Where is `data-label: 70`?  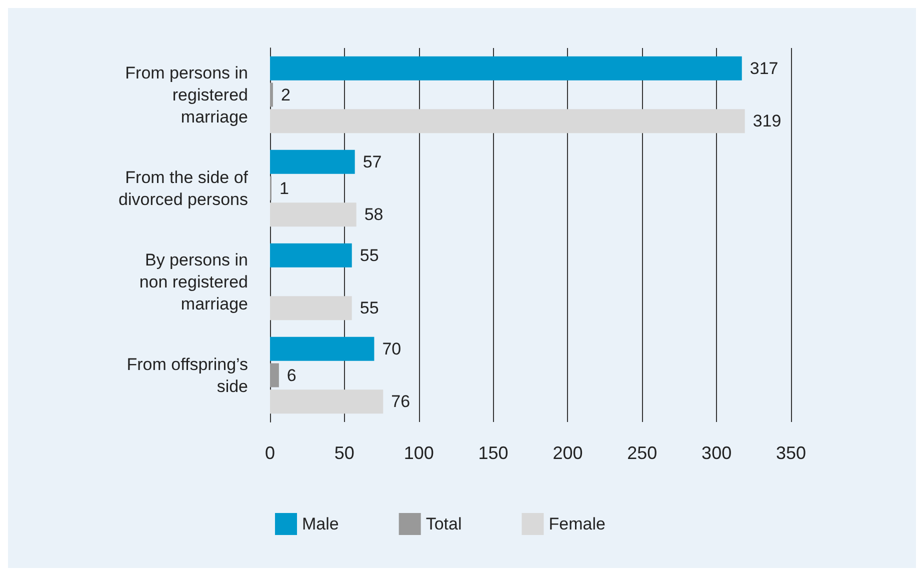
data-label: 70 is located at coordinates (392, 348).